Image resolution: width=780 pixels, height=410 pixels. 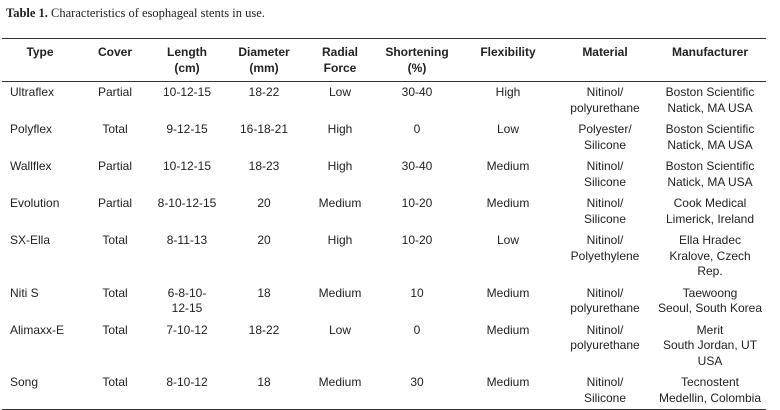 What do you see at coordinates (264, 129) in the screenshot?
I see `table-cell: 16-18-21` at bounding box center [264, 129].